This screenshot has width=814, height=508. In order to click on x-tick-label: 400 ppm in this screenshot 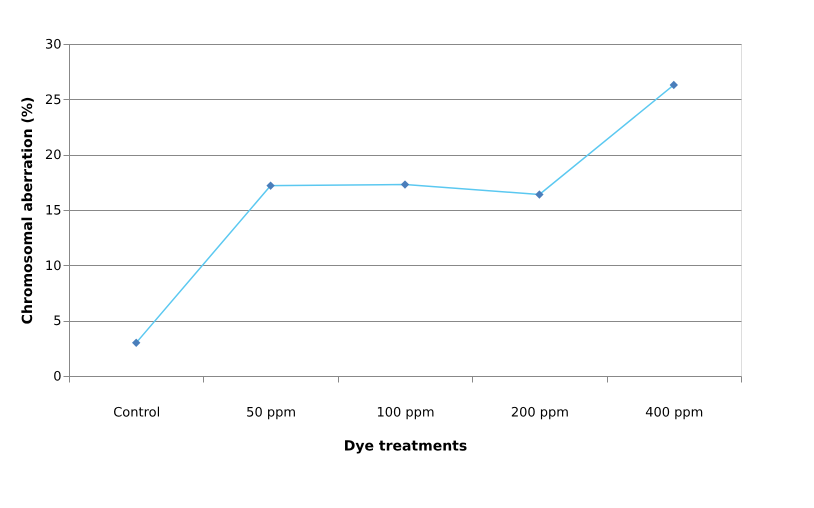, I will do `click(674, 413)`.